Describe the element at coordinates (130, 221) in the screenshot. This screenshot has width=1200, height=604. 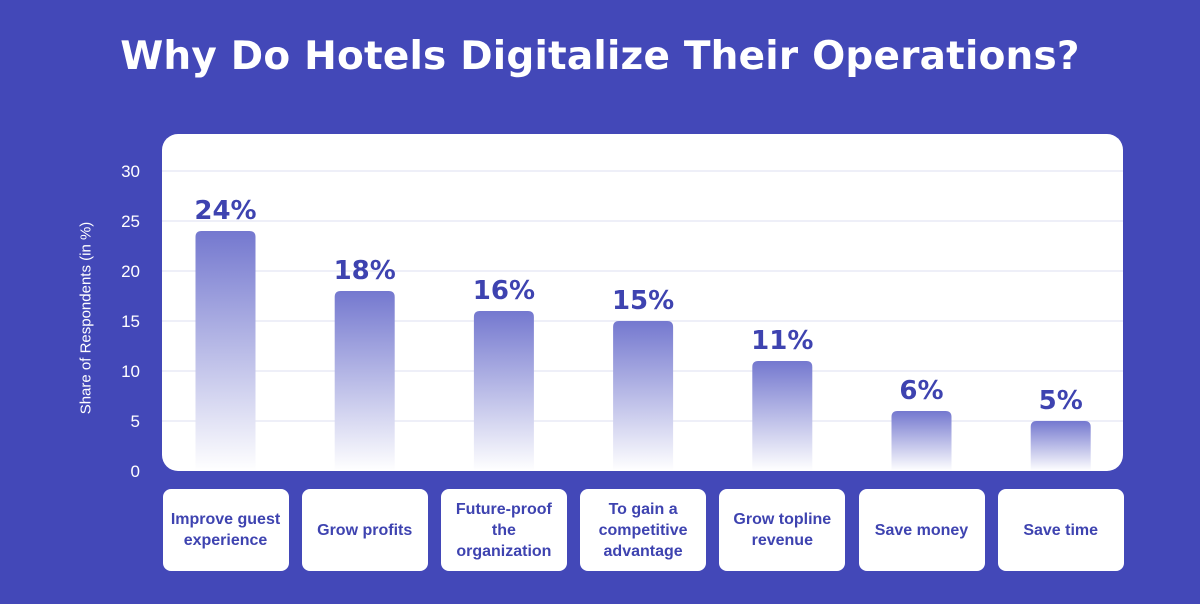
I see `y-tick-label: 25` at that location.